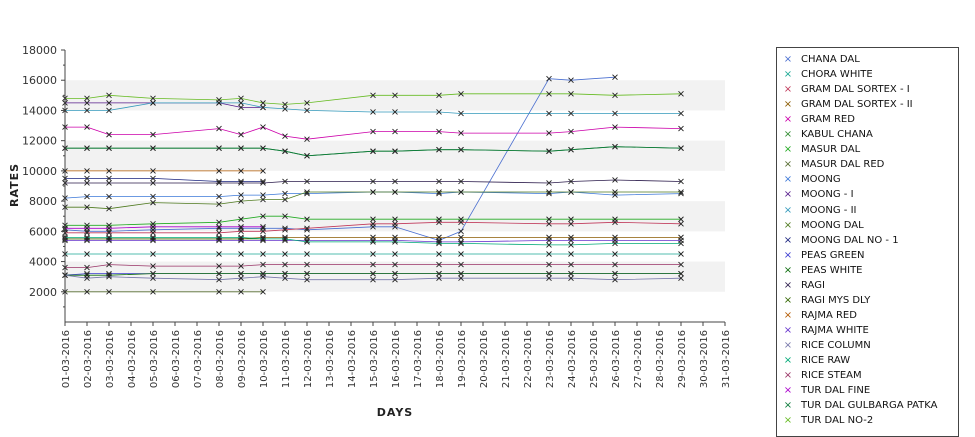 This screenshot has height=437, width=975. Describe the element at coordinates (830, 59) in the screenshot. I see `legend-label: CHANA DAL` at that location.